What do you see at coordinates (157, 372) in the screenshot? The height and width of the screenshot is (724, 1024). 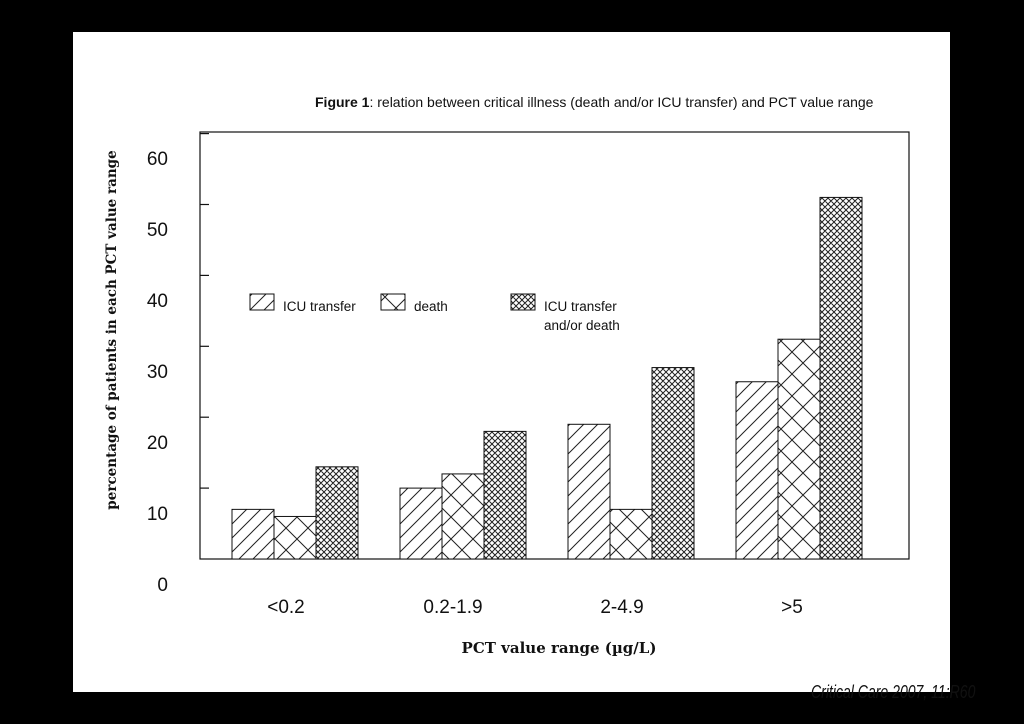 I see `y-tick-label: 30` at bounding box center [157, 372].